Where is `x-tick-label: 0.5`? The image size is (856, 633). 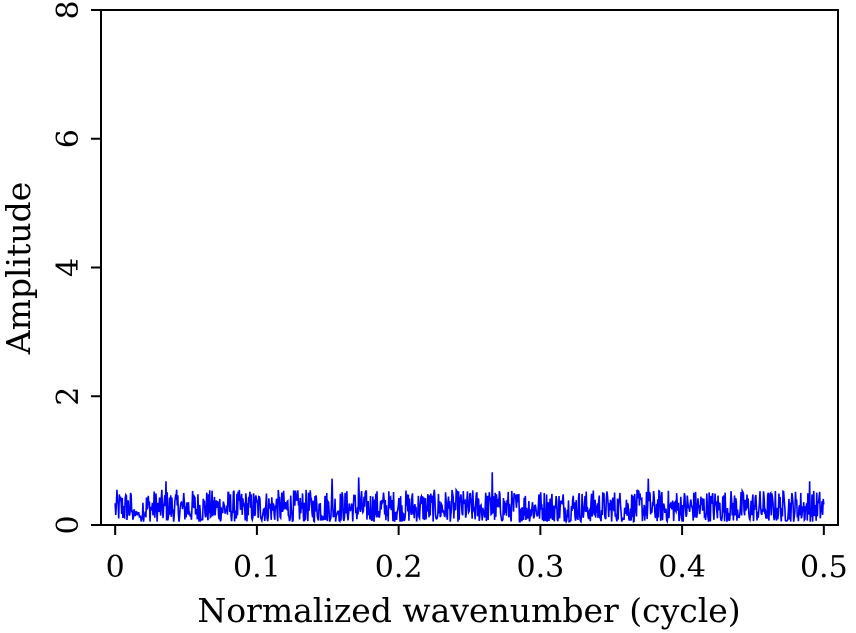 x-tick-label: 0.5 is located at coordinates (824, 567).